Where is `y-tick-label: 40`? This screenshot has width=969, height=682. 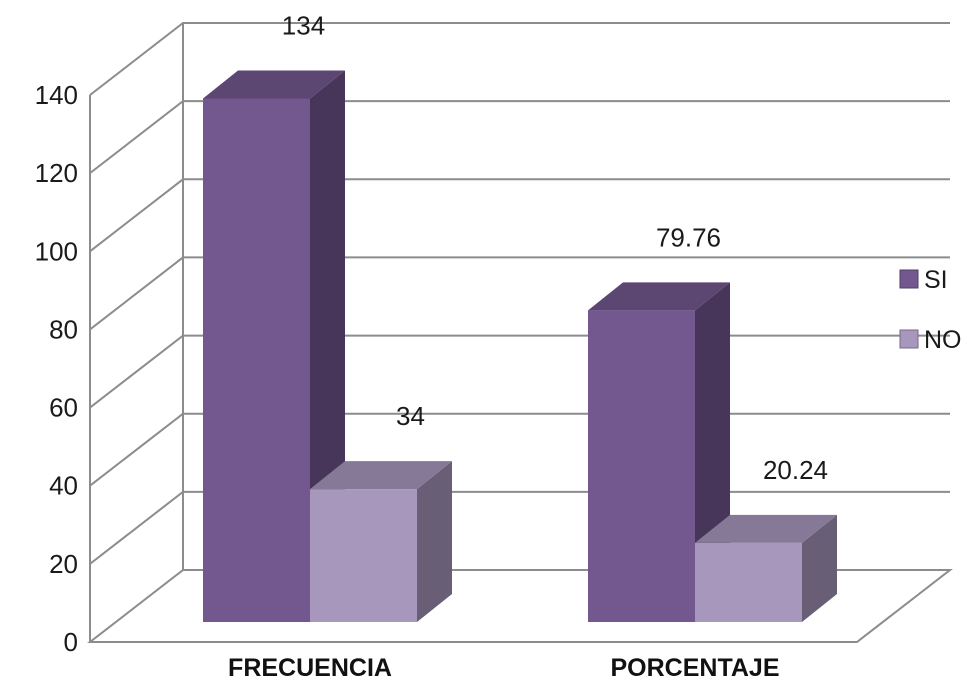 y-tick-label: 40 is located at coordinates (63, 486).